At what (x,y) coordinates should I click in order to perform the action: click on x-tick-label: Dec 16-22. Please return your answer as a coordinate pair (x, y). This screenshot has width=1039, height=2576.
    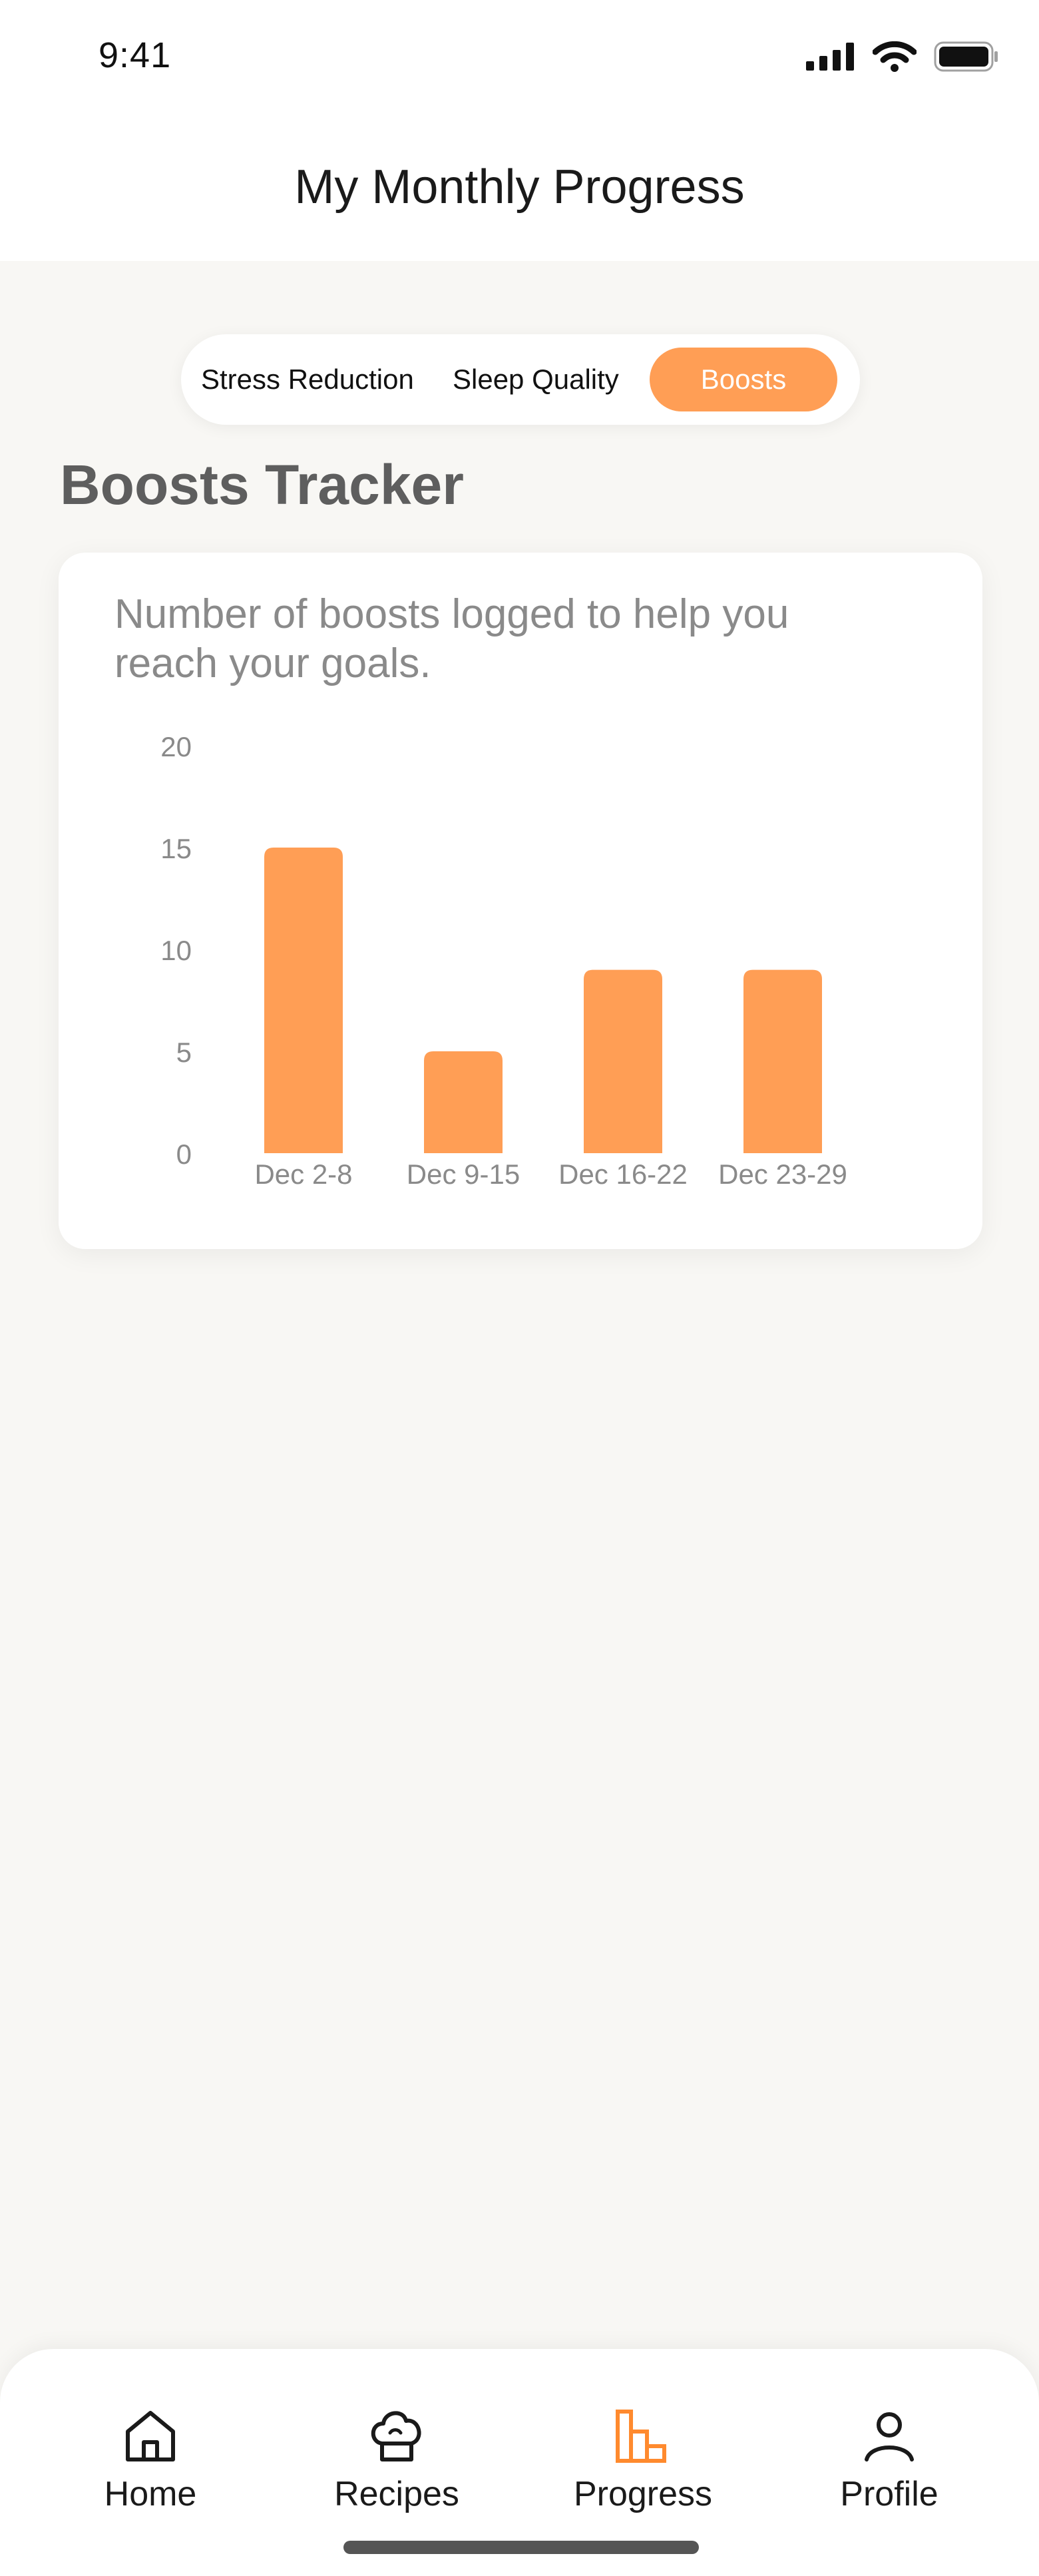
    Looking at the image, I should click on (623, 1175).